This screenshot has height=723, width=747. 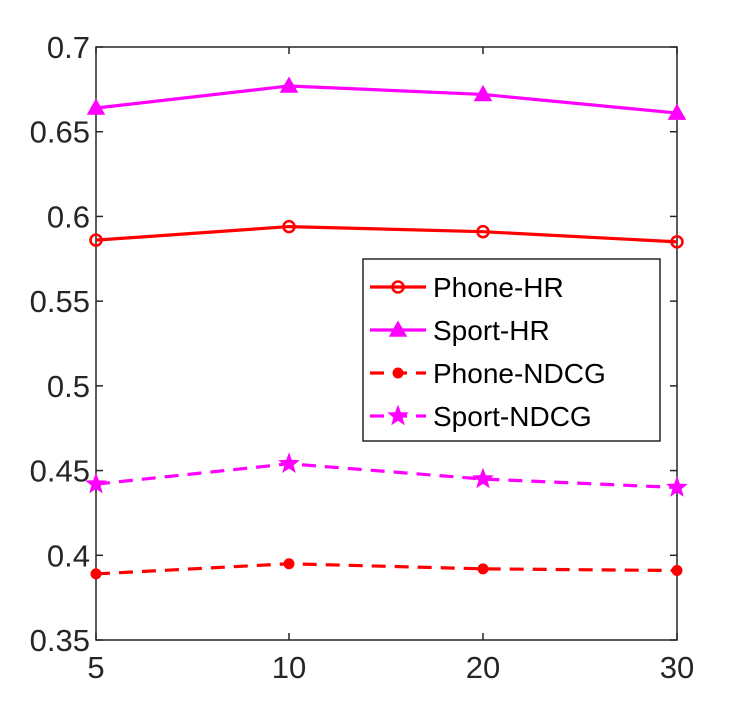 I want to click on y-tick-label: 0.6, so click(x=68, y=216).